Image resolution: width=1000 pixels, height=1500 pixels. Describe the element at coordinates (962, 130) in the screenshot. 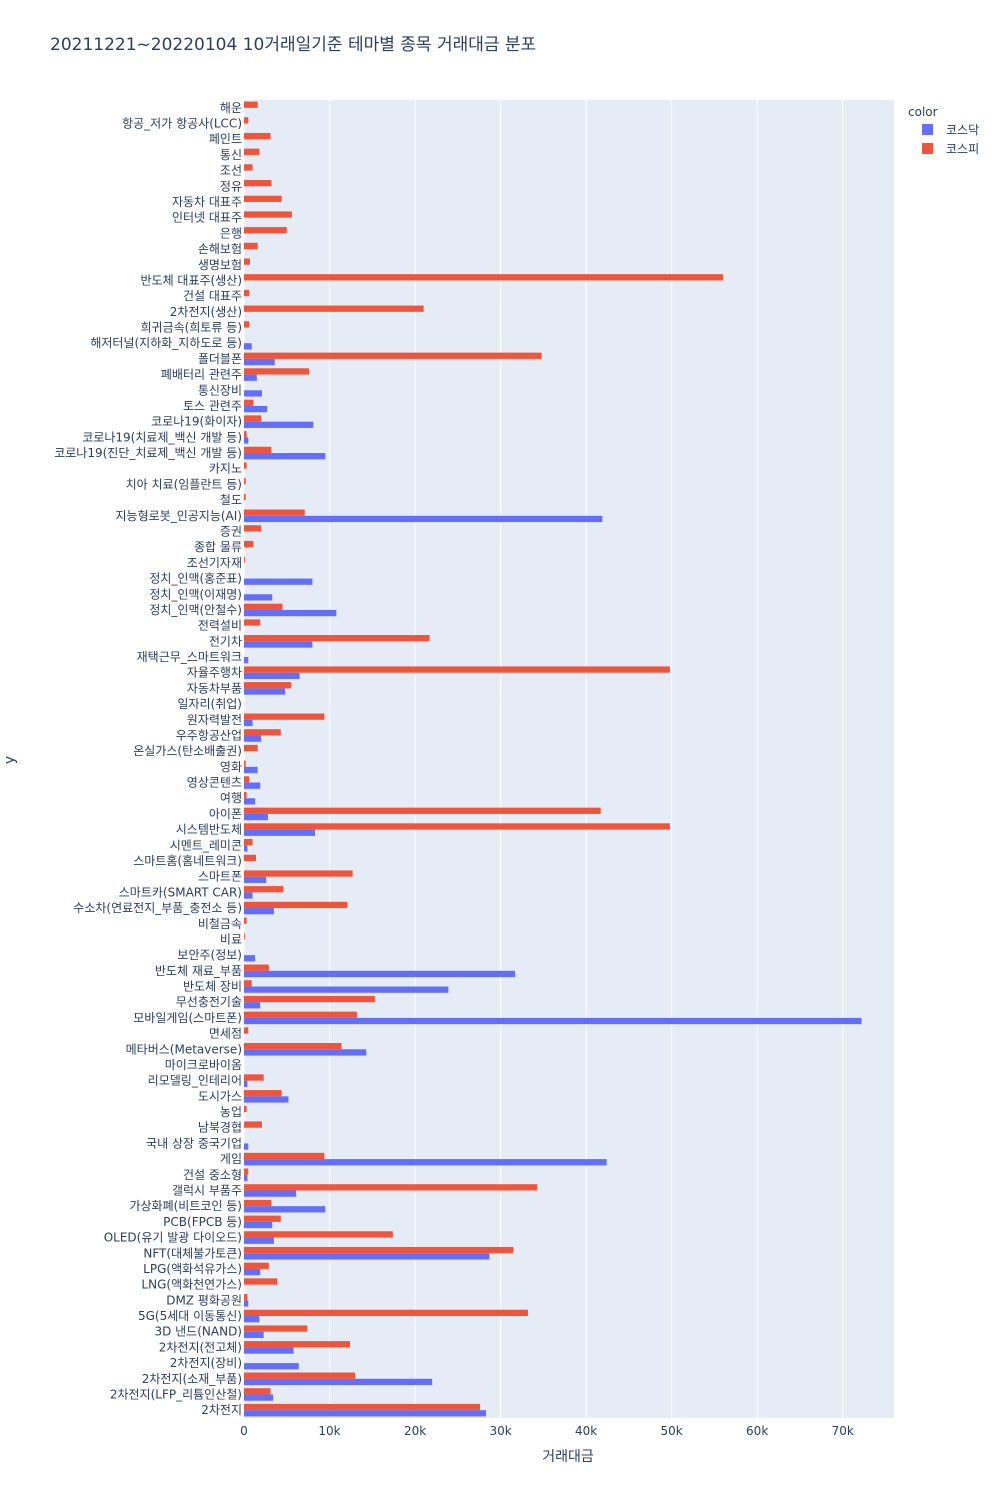

I see `legend-label-kosdaq: 코스닥` at that location.